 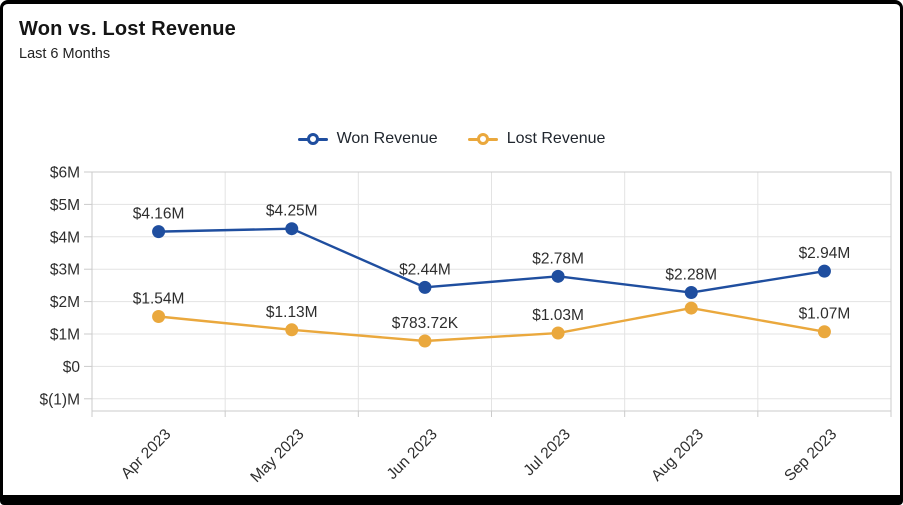 What do you see at coordinates (558, 315) in the screenshot?
I see `data-point-label: $1.03M` at bounding box center [558, 315].